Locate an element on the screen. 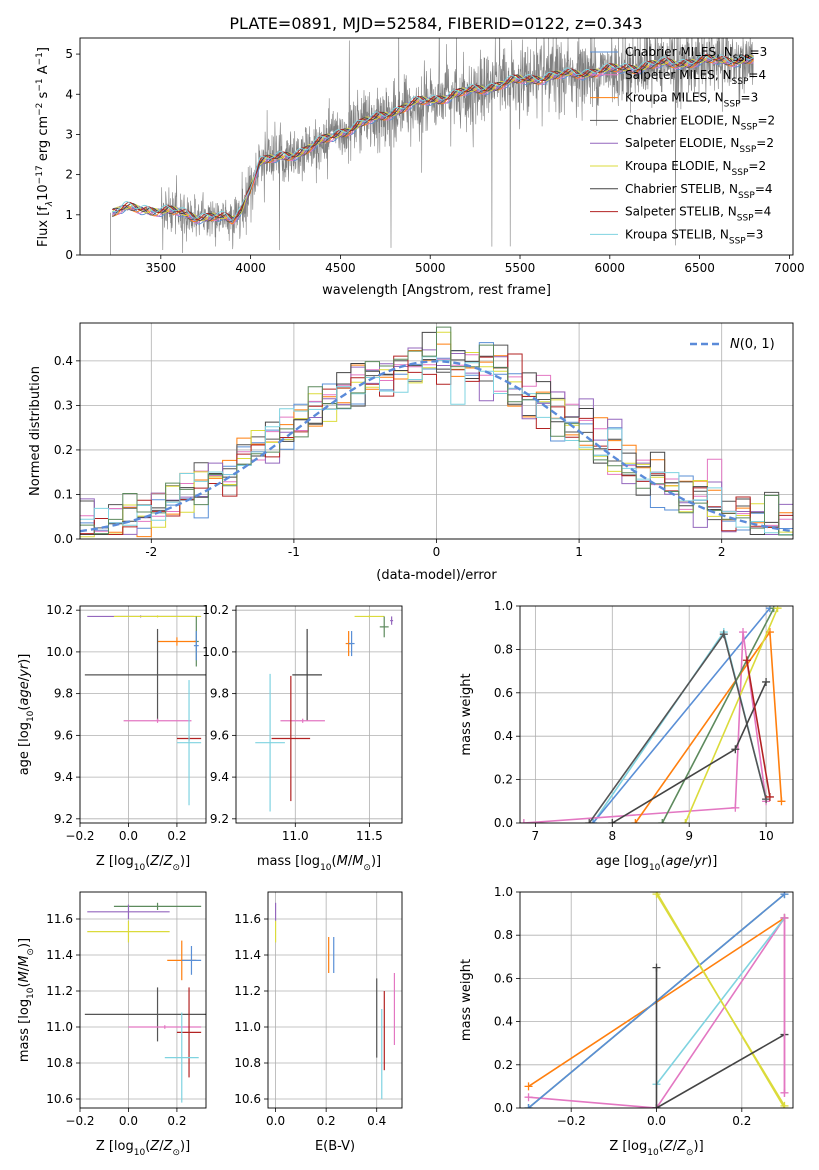 Image resolution: width=819 pixels, height=1170 pixels. label-part: =2 is located at coordinates (766, 120).